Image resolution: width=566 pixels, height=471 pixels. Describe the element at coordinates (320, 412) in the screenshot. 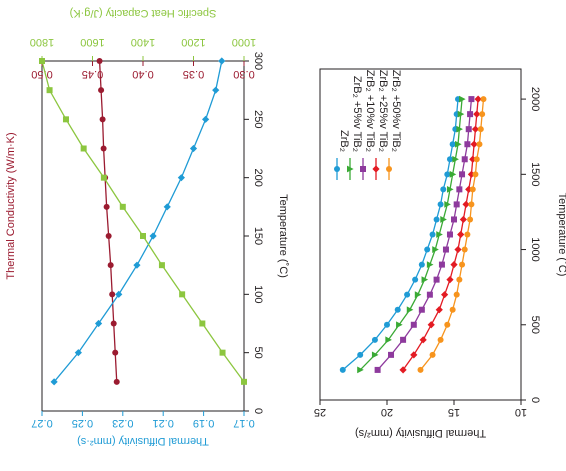

I see `chart2-diffusivity-tick-label: 25` at that location.